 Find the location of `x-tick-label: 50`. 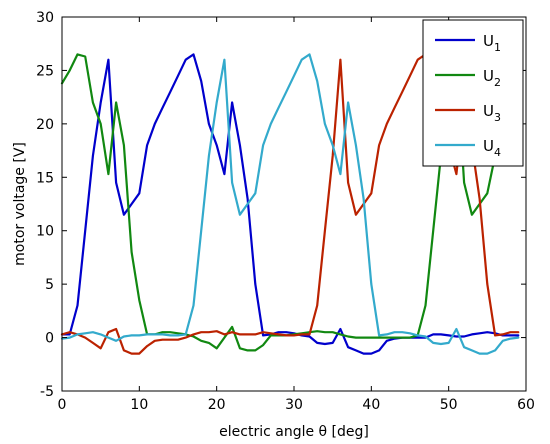

x-tick-label: 50 is located at coordinates (449, 405).